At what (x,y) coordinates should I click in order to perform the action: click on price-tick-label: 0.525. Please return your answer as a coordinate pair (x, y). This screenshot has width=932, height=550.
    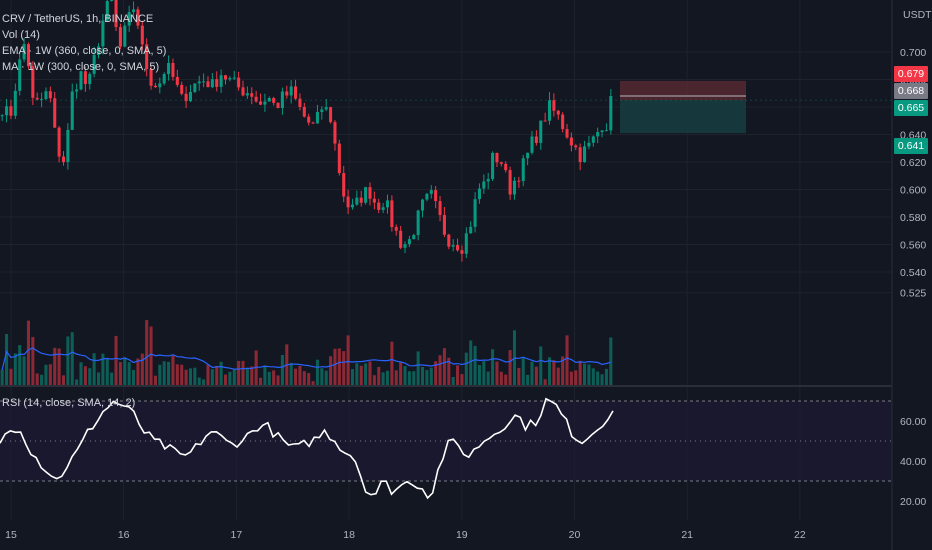
    Looking at the image, I should click on (913, 294).